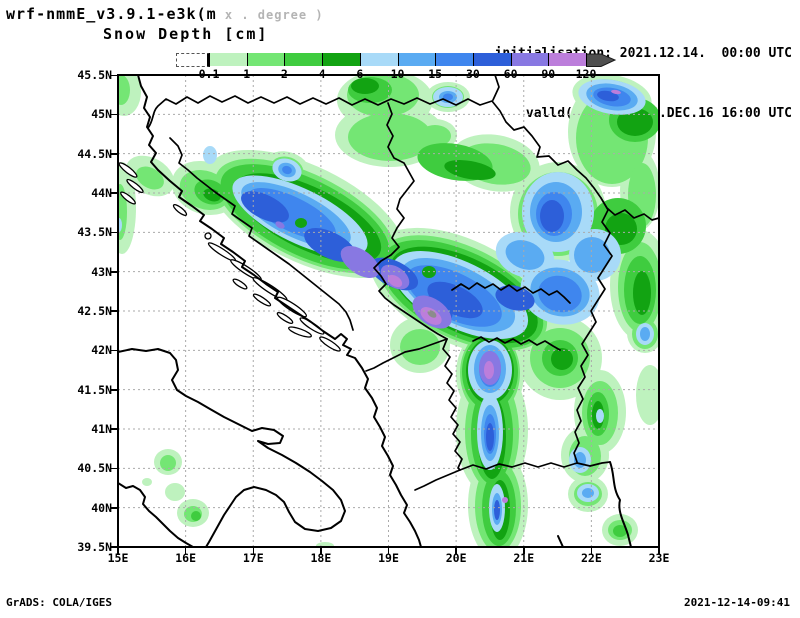 Image resolution: width=800 pixels, height=618 pixels. Describe the element at coordinates (94, 546) in the screenshot. I see `lat-axis-label: 39.5N` at that location.